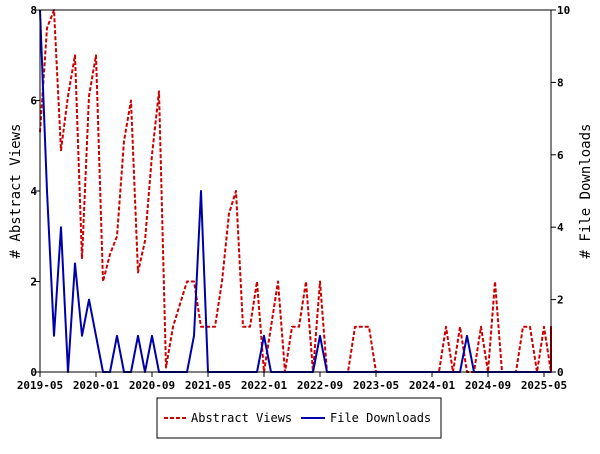 This screenshot has height=454, width=600. Describe the element at coordinates (33, 10) in the screenshot. I see `y-left-tick-label: 8` at that location.